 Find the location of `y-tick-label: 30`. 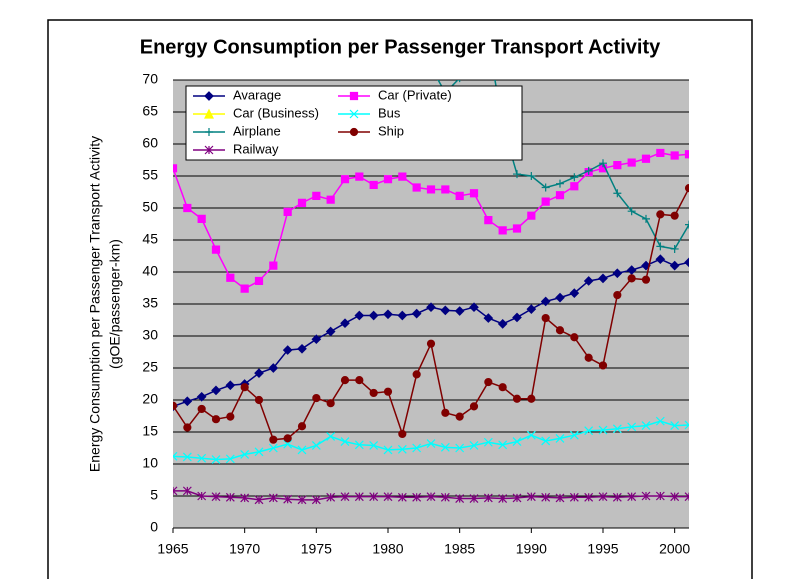

y-tick-label: 30 is located at coordinates (150, 335).